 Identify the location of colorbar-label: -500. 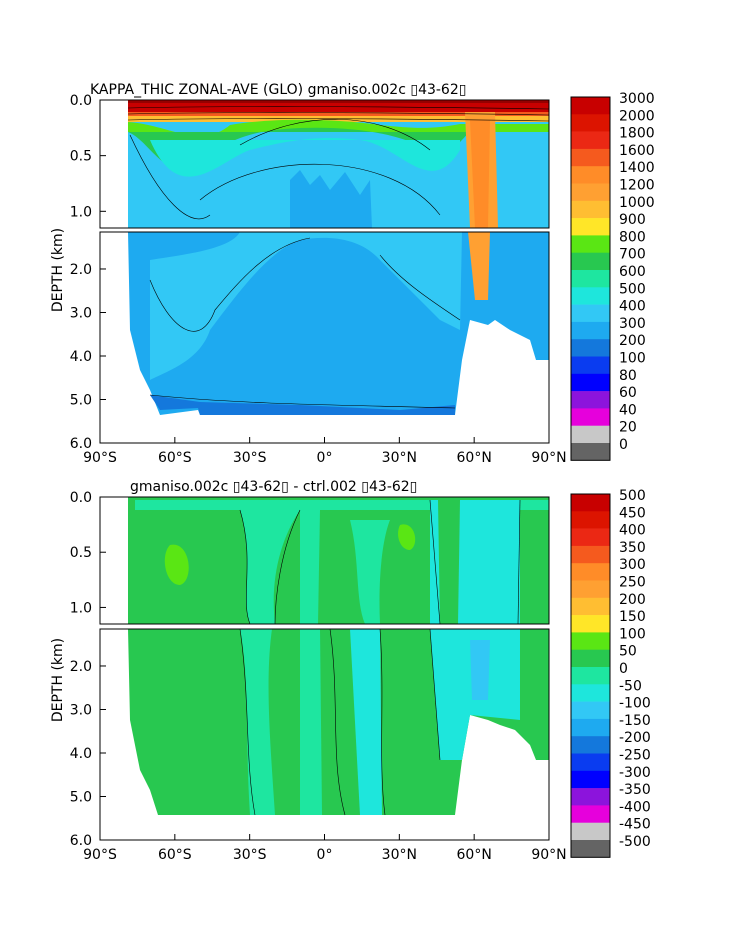
(635, 842).